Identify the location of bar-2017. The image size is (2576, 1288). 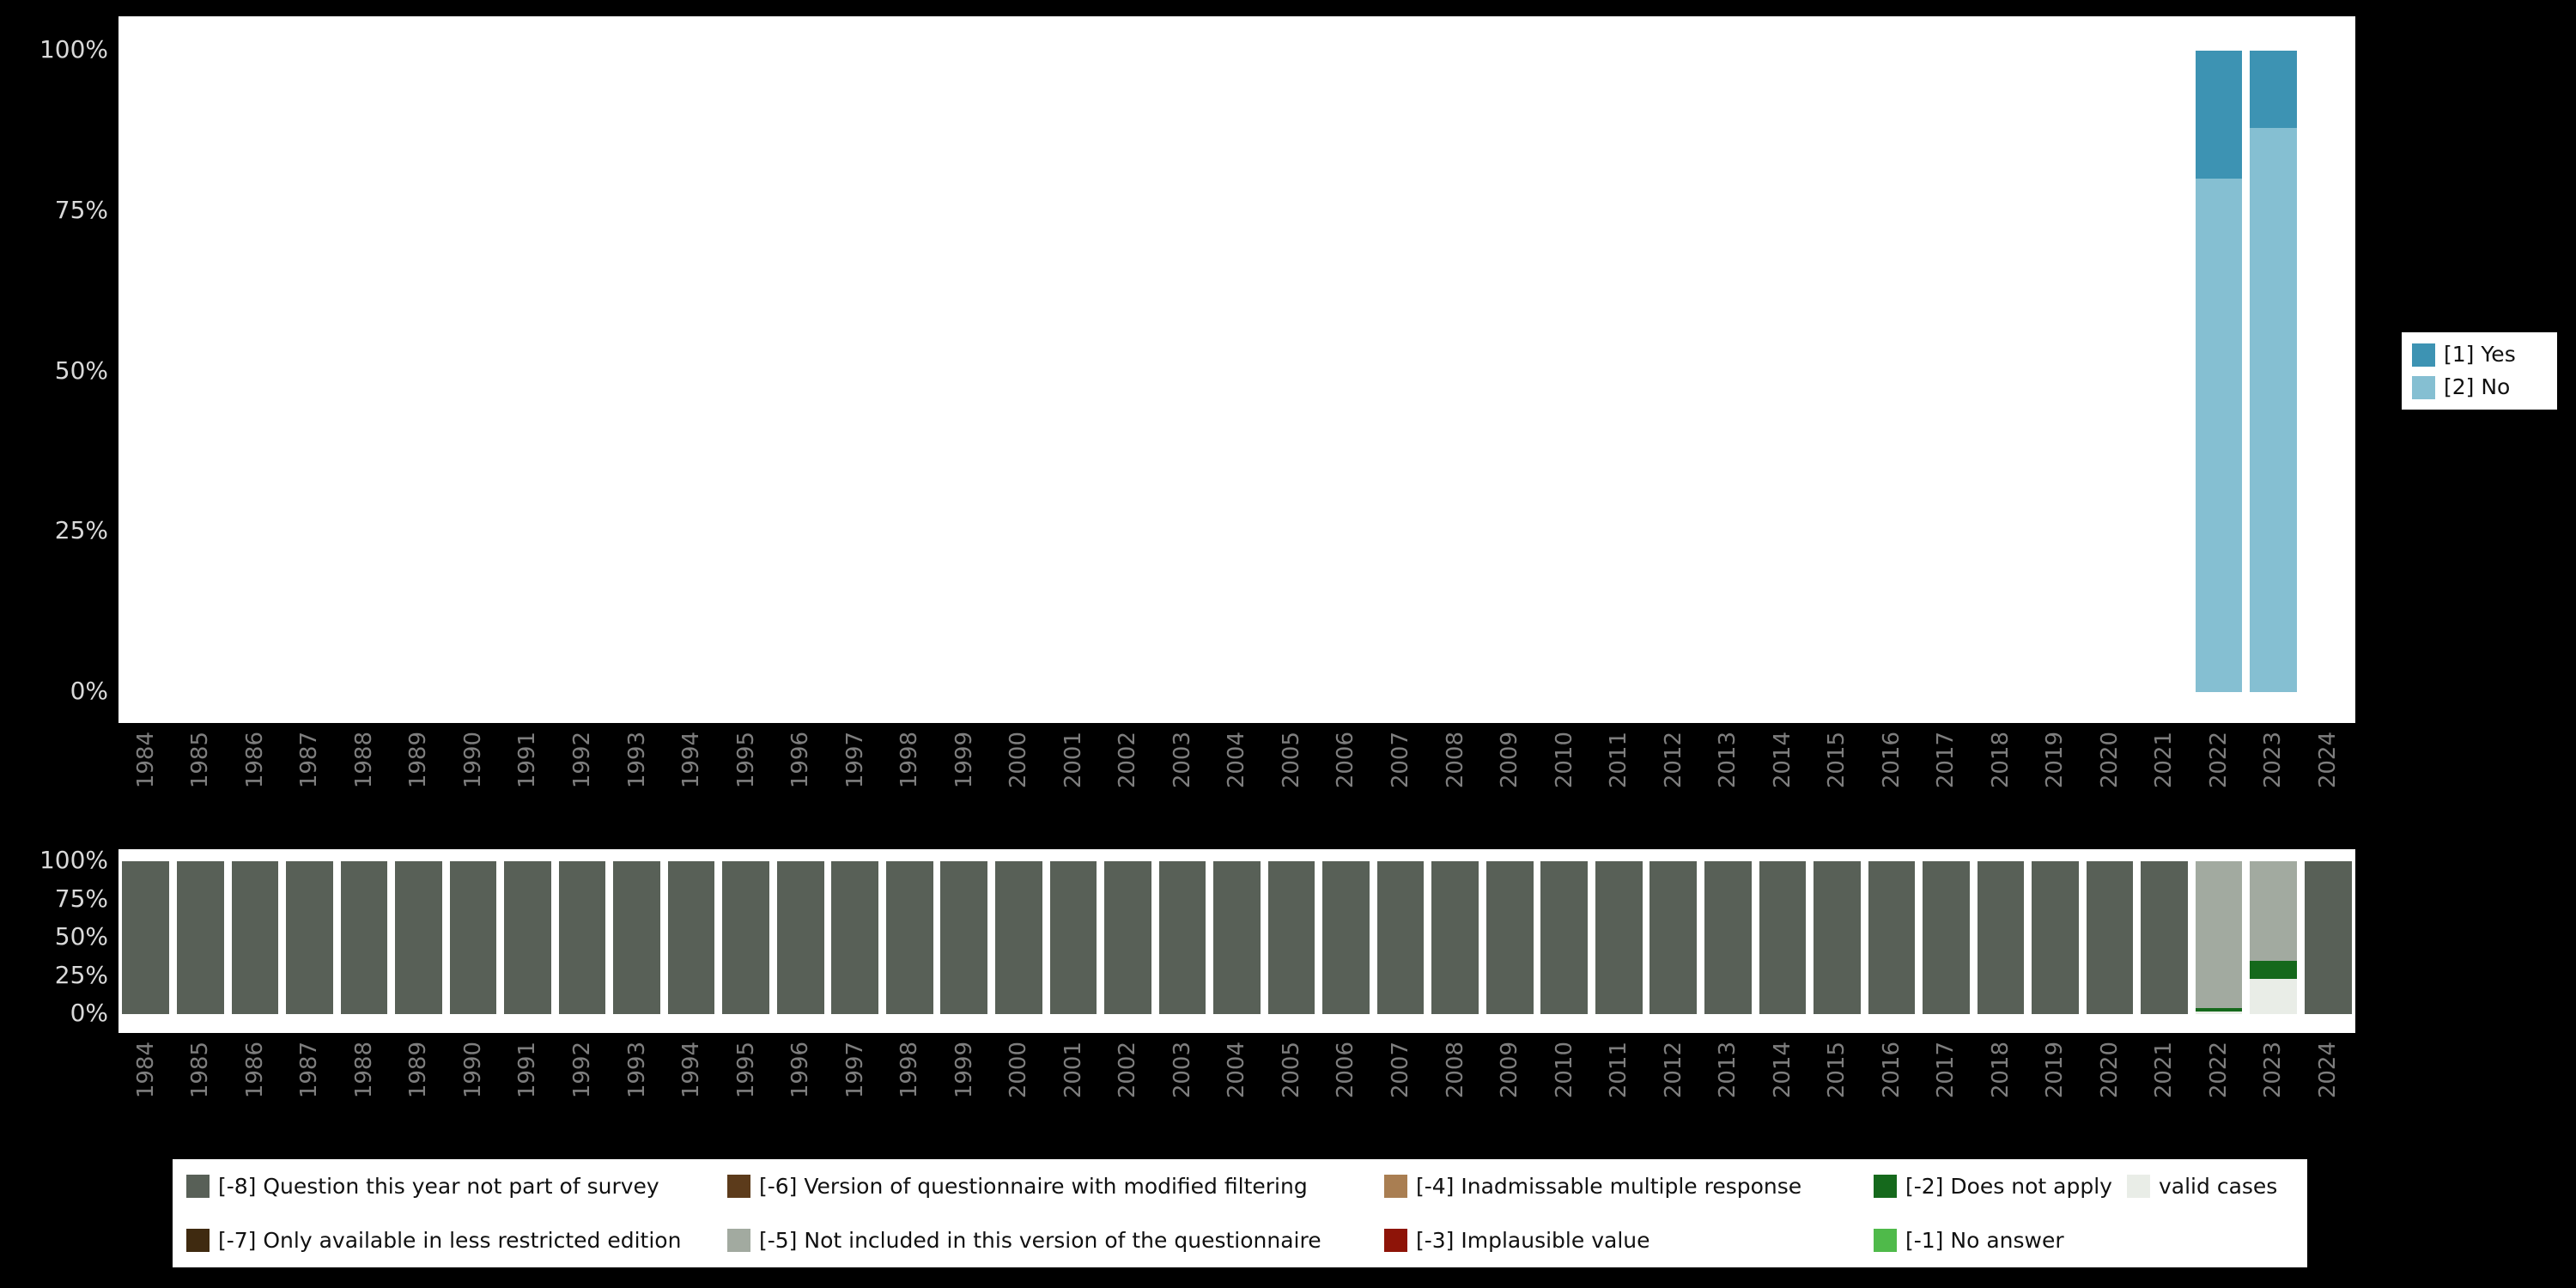
(1946, 937).